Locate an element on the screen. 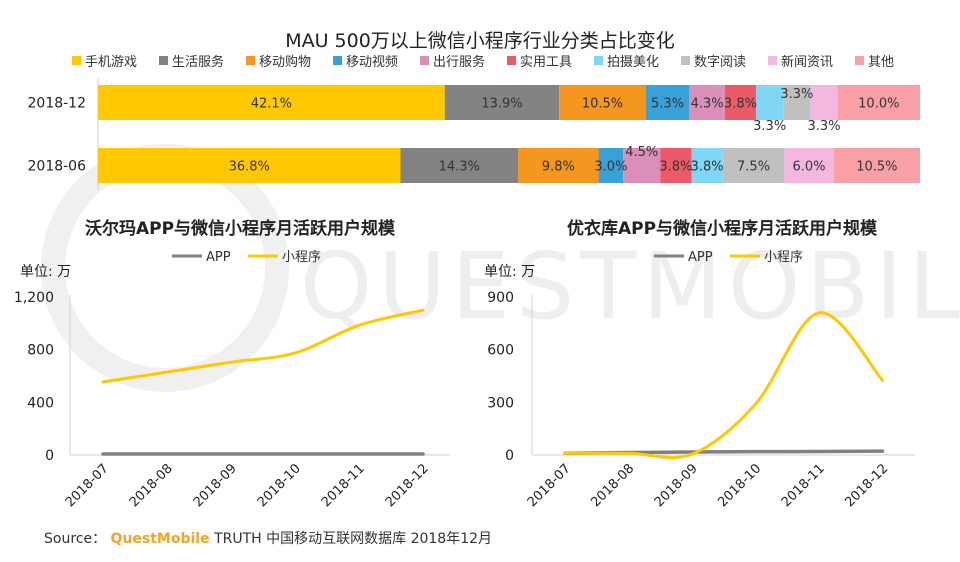 This screenshot has width=960, height=562. chart3-ytick-0: 0 is located at coordinates (509, 456).